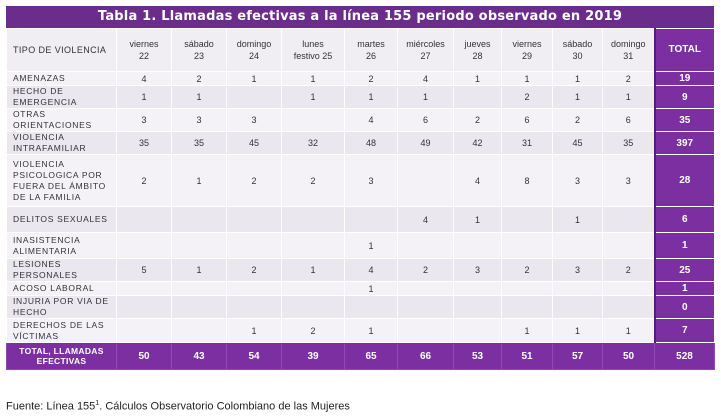 The image size is (721, 420). I want to click on table-row: AMENAZAS 4 2 1 1 2 4 1 1 1 2 19, so click(360, 78).